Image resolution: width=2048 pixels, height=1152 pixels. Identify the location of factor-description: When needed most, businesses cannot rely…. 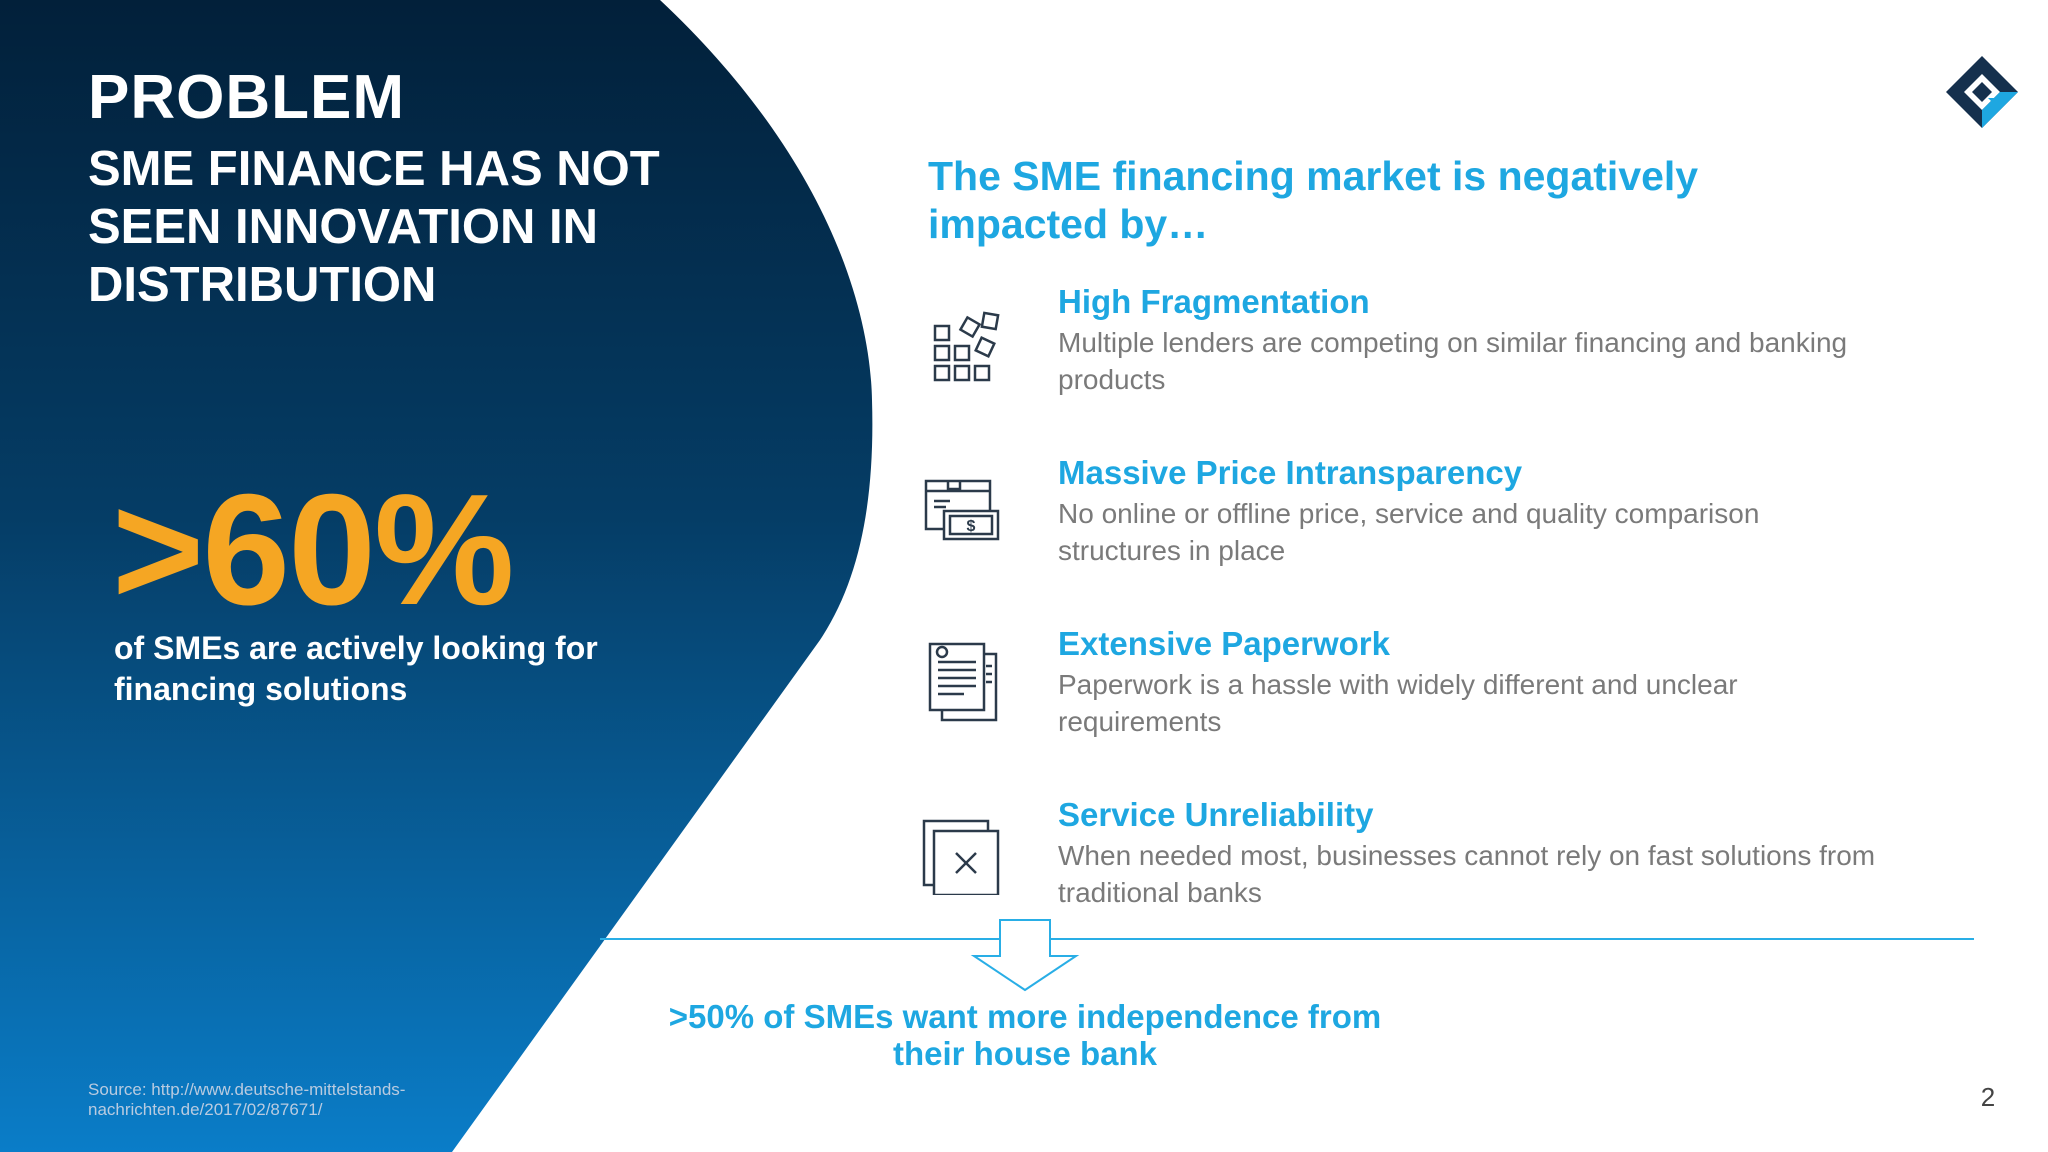
(1467, 874).